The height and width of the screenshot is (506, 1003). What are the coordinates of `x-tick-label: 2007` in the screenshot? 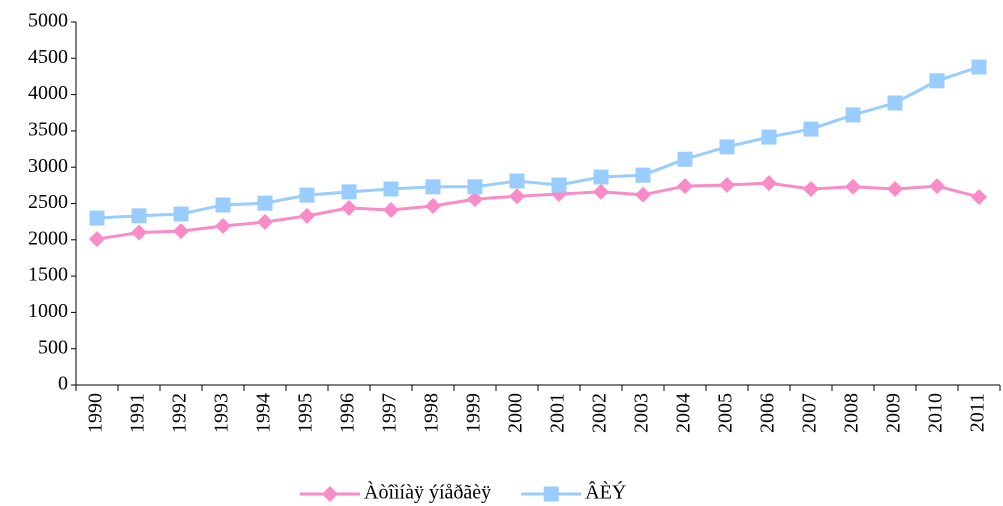 It's located at (810, 413).